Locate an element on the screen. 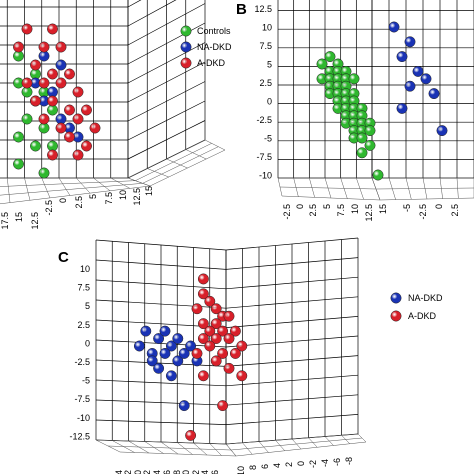 The width and height of the screenshot is (474, 474). legend: NA-DKD A-DKD is located at coordinates (416, 307).